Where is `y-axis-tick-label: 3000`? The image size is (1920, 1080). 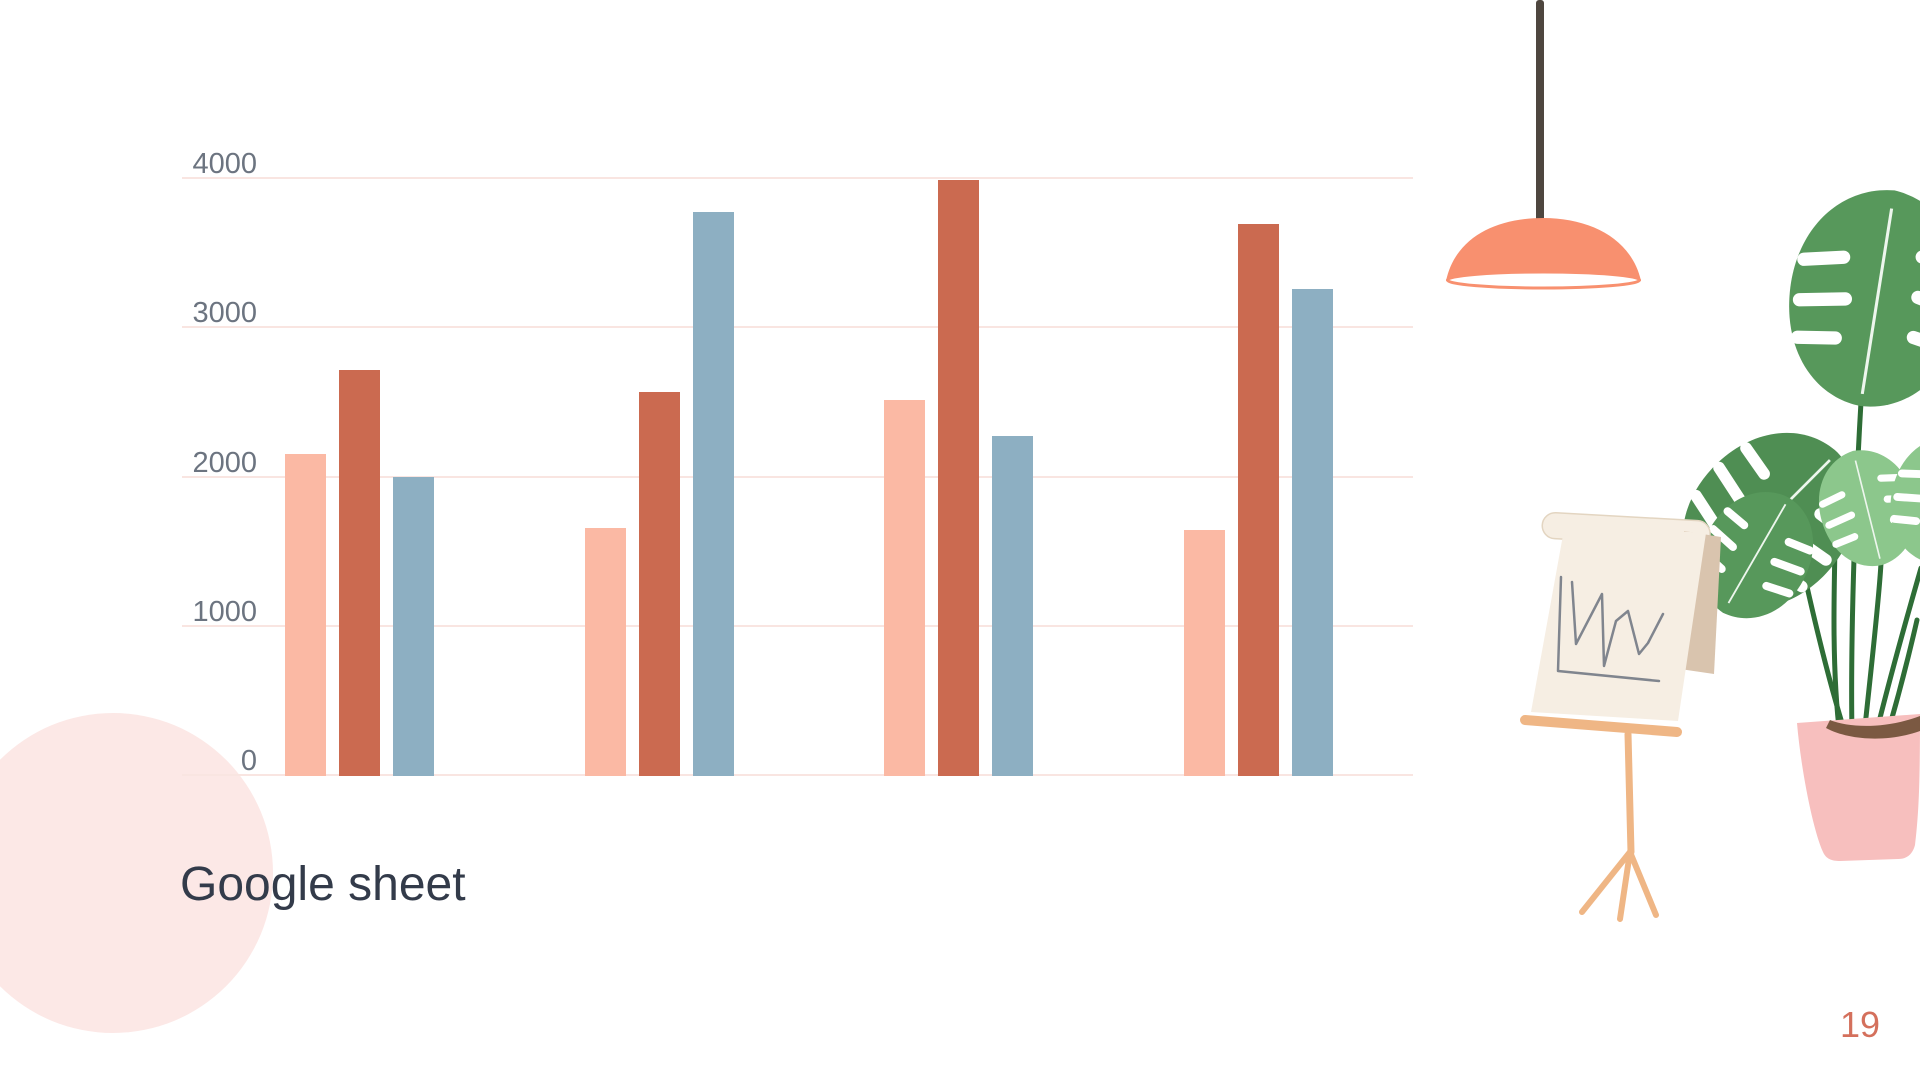
y-axis-tick-label: 3000 is located at coordinates (224, 313).